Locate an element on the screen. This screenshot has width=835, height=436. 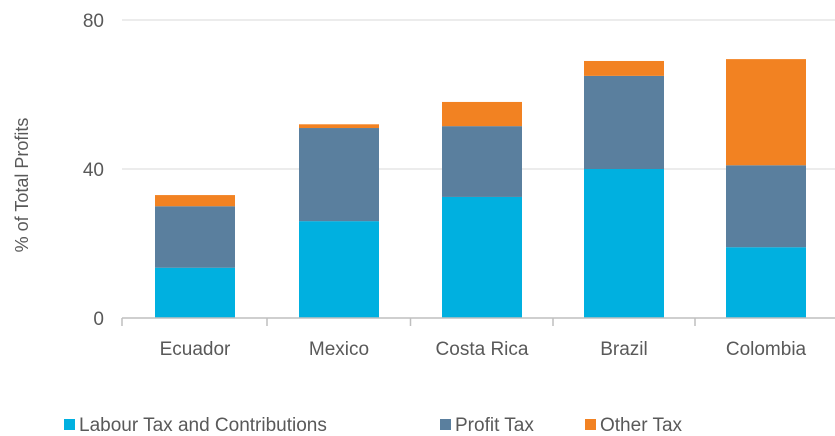
y-axis-title: % of Total Profits is located at coordinates (22, 185).